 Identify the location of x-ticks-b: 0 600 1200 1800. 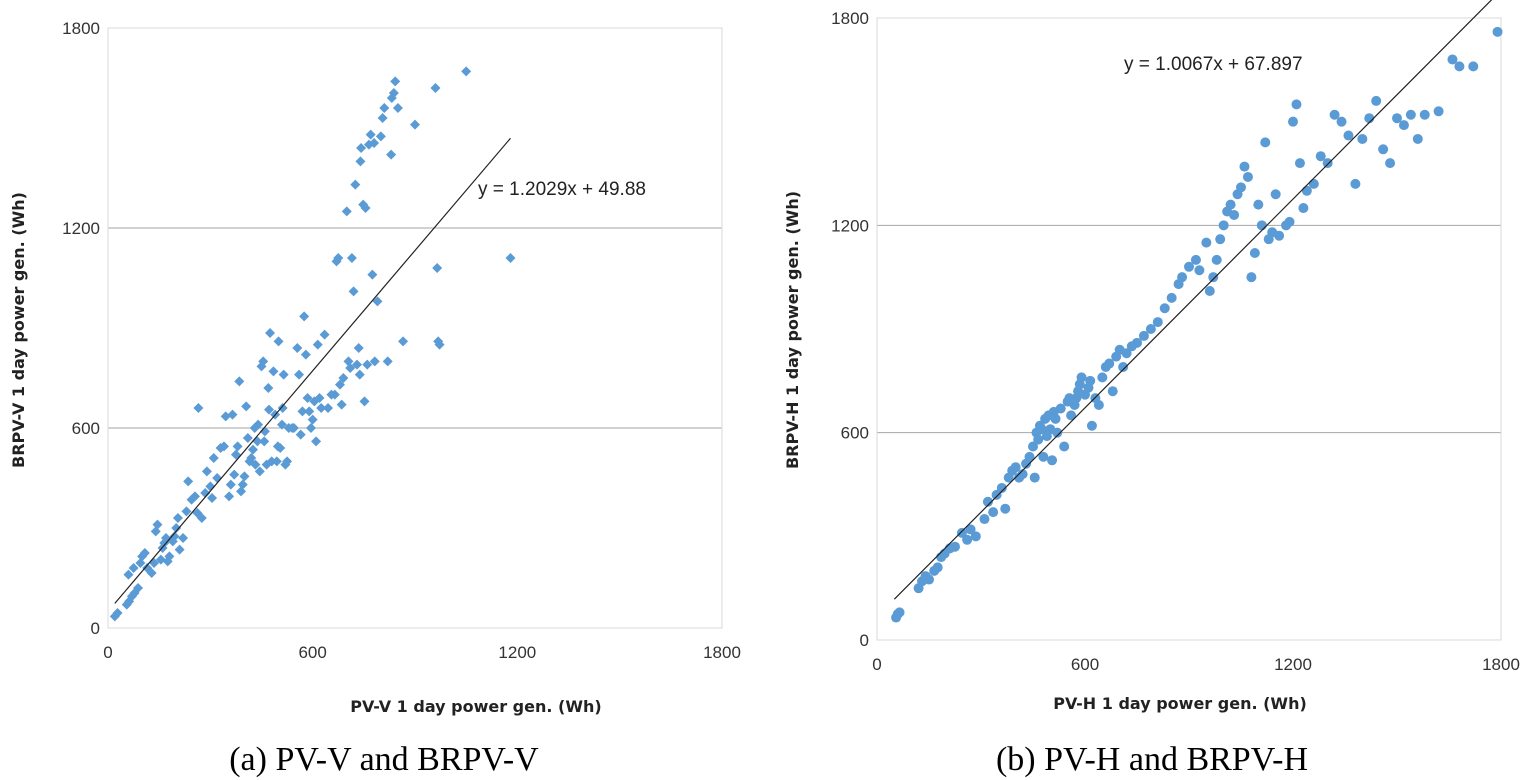
(1196, 664).